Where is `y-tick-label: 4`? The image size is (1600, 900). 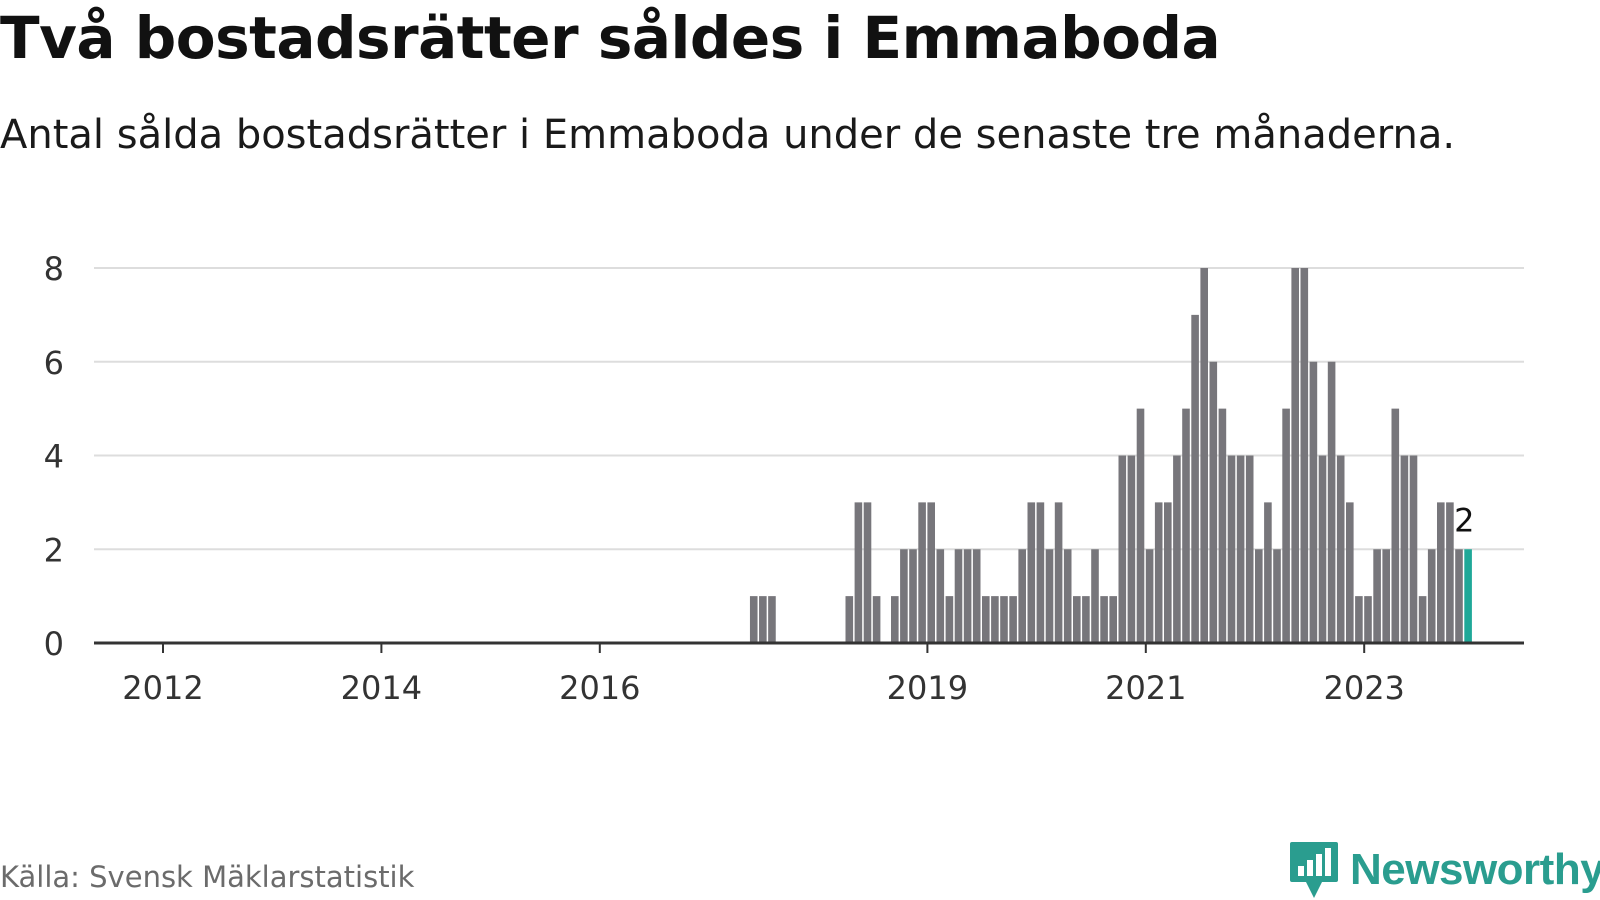 y-tick-label: 4 is located at coordinates (54, 457).